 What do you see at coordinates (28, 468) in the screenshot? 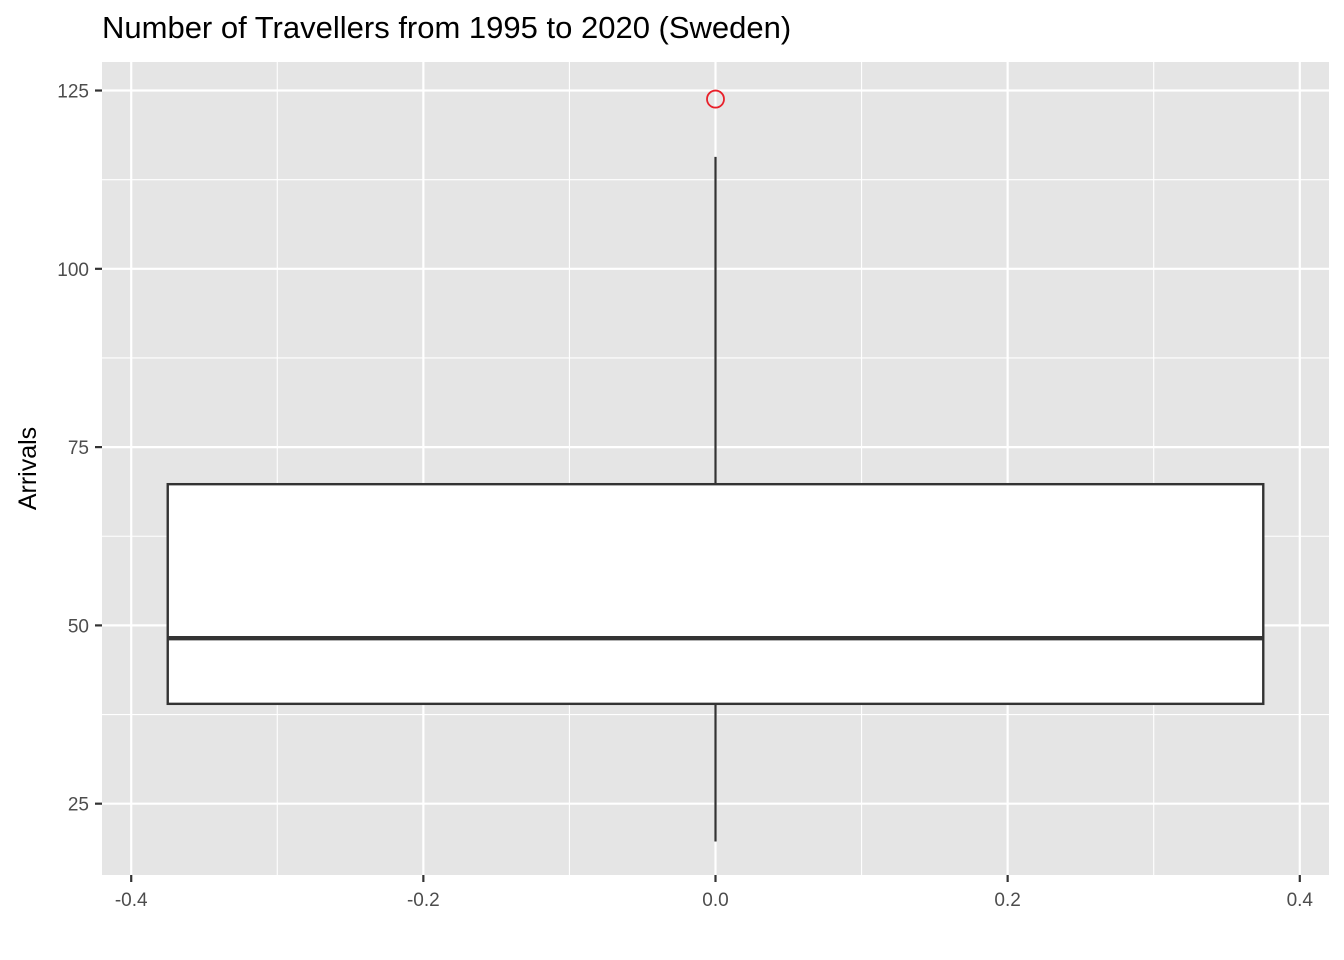
I see `y-axis-title: Arrivals` at bounding box center [28, 468].